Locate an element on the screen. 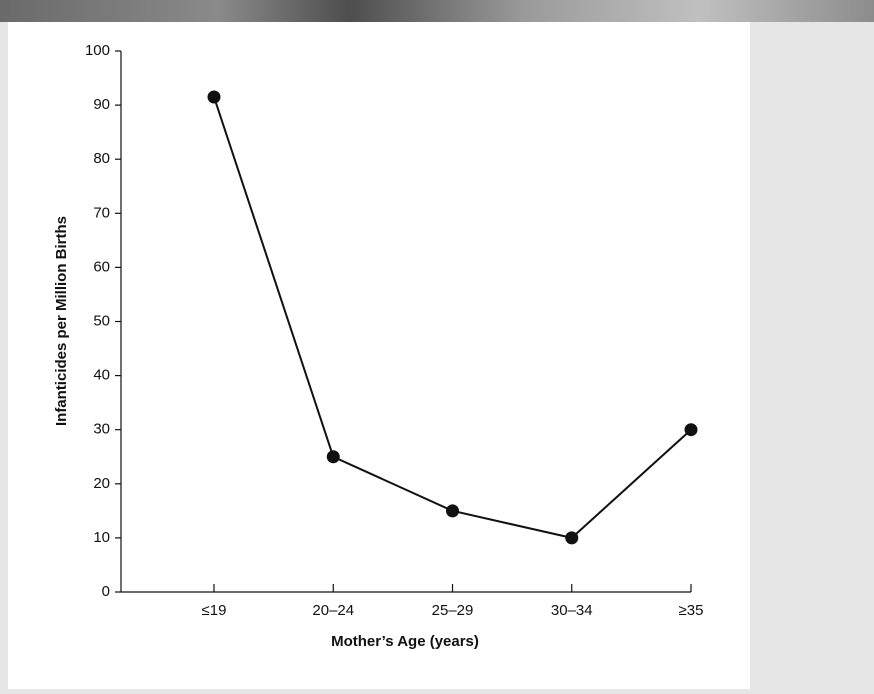 The height and width of the screenshot is (694, 874). y-tick-label: 100 is located at coordinates (97, 50).